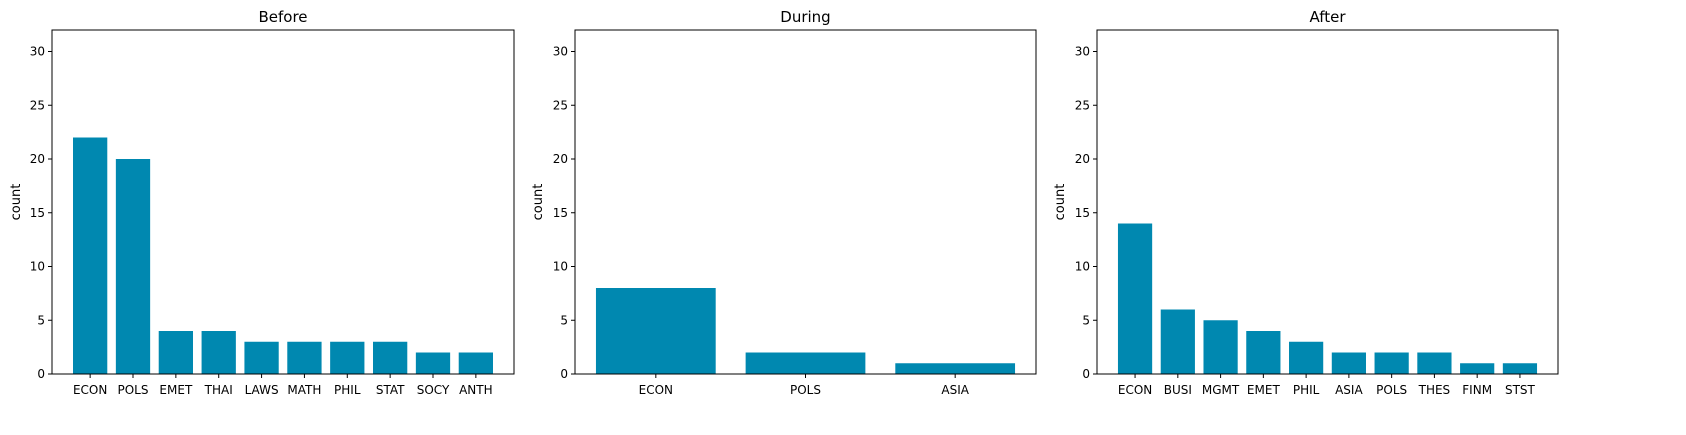 The image size is (1686, 435). Describe the element at coordinates (283, 385) in the screenshot. I see `x-ticks: ECON POLS EMET THAI LAWS MATH PHIL STAT SOCY ANTH` at that location.